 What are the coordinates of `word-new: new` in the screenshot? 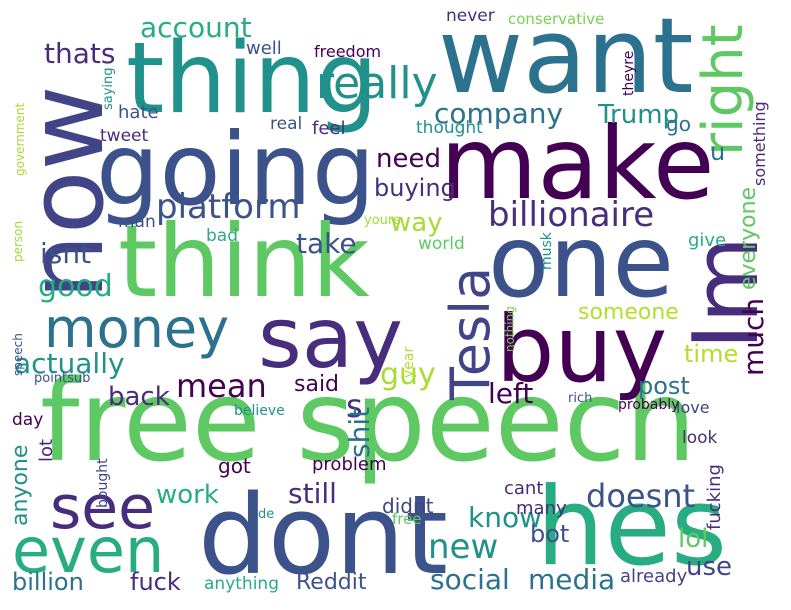 It's located at (463, 547).